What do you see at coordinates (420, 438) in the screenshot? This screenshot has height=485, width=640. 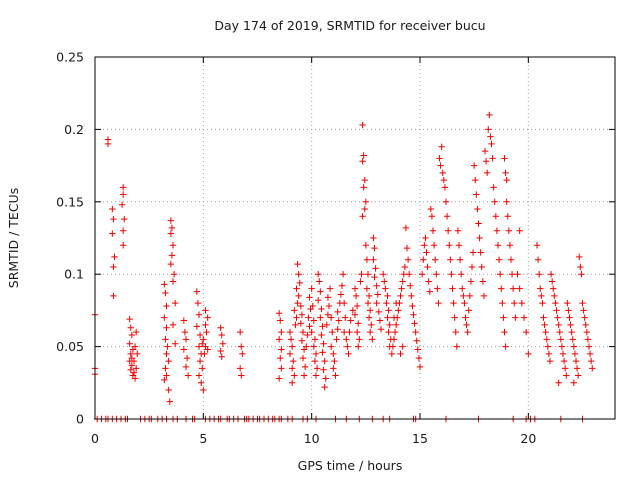 I see `x-tick-label: 15` at bounding box center [420, 438].